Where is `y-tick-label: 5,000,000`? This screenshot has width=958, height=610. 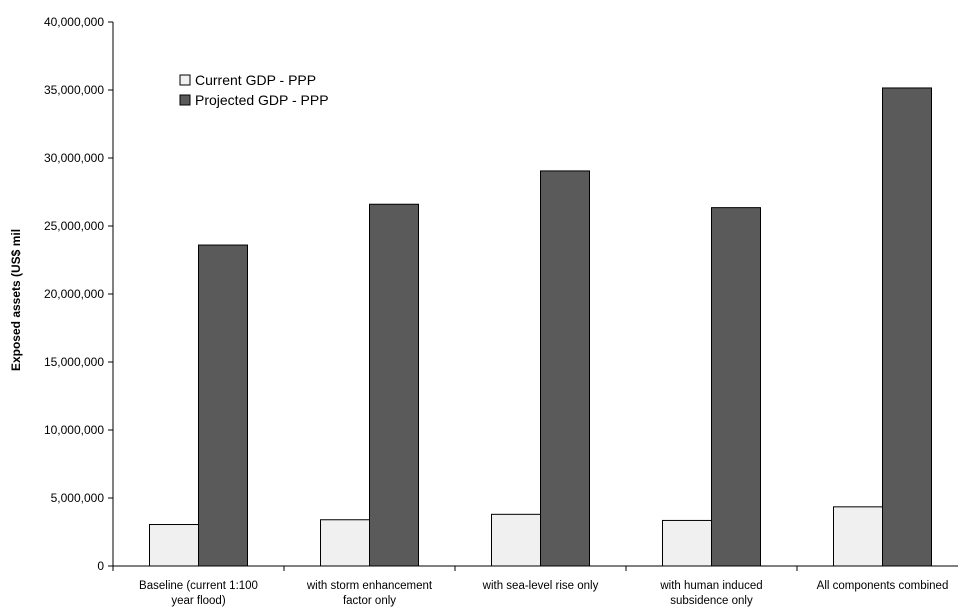 y-tick-label: 5,000,000 is located at coordinates (78, 498).